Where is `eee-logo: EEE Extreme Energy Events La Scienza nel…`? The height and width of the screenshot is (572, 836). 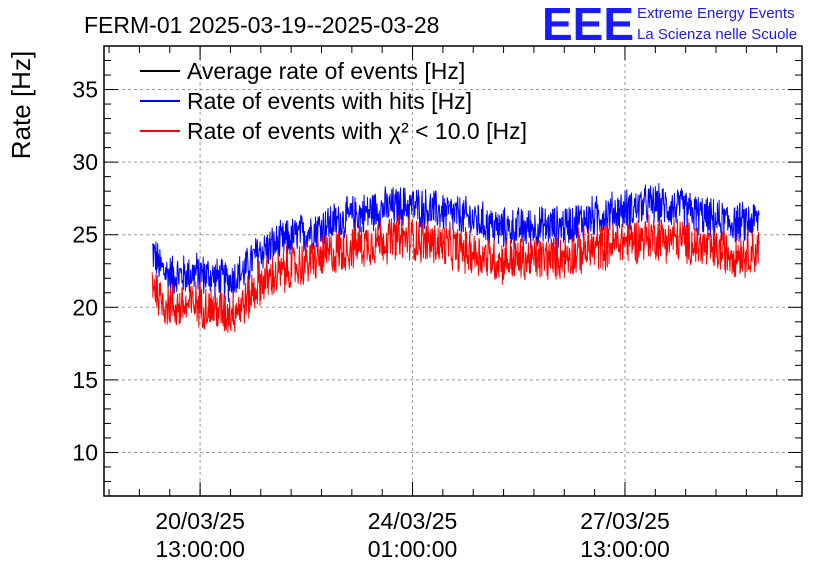
eee-logo: EEE Extreme Energy Events La Scienza nel… is located at coordinates (669, 25).